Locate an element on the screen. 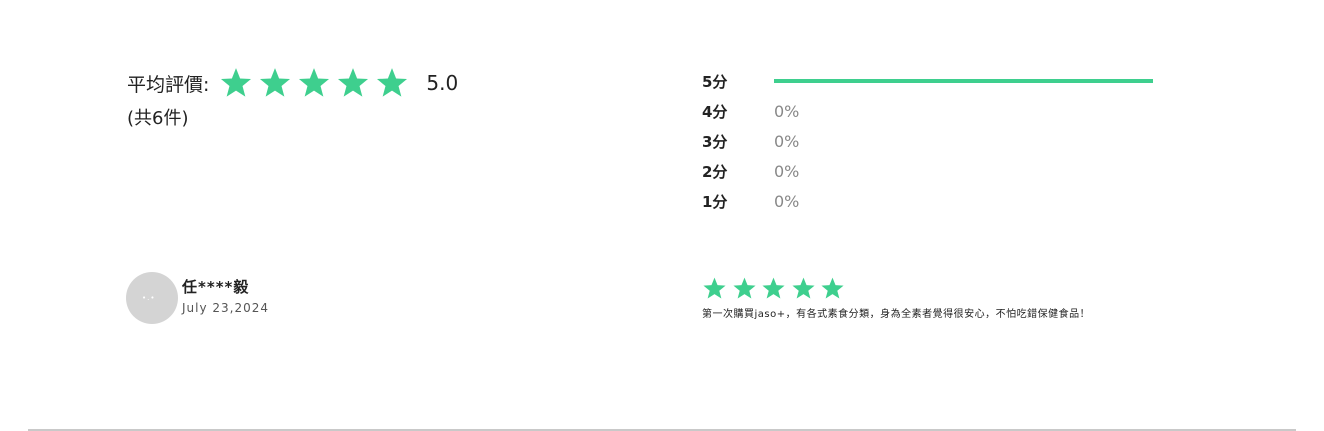  review-text: 第一次購買jaso+，有各式素食分類，身為全素者覺得很安心，不怕吃錯保健食品！ is located at coordinates (896, 314).